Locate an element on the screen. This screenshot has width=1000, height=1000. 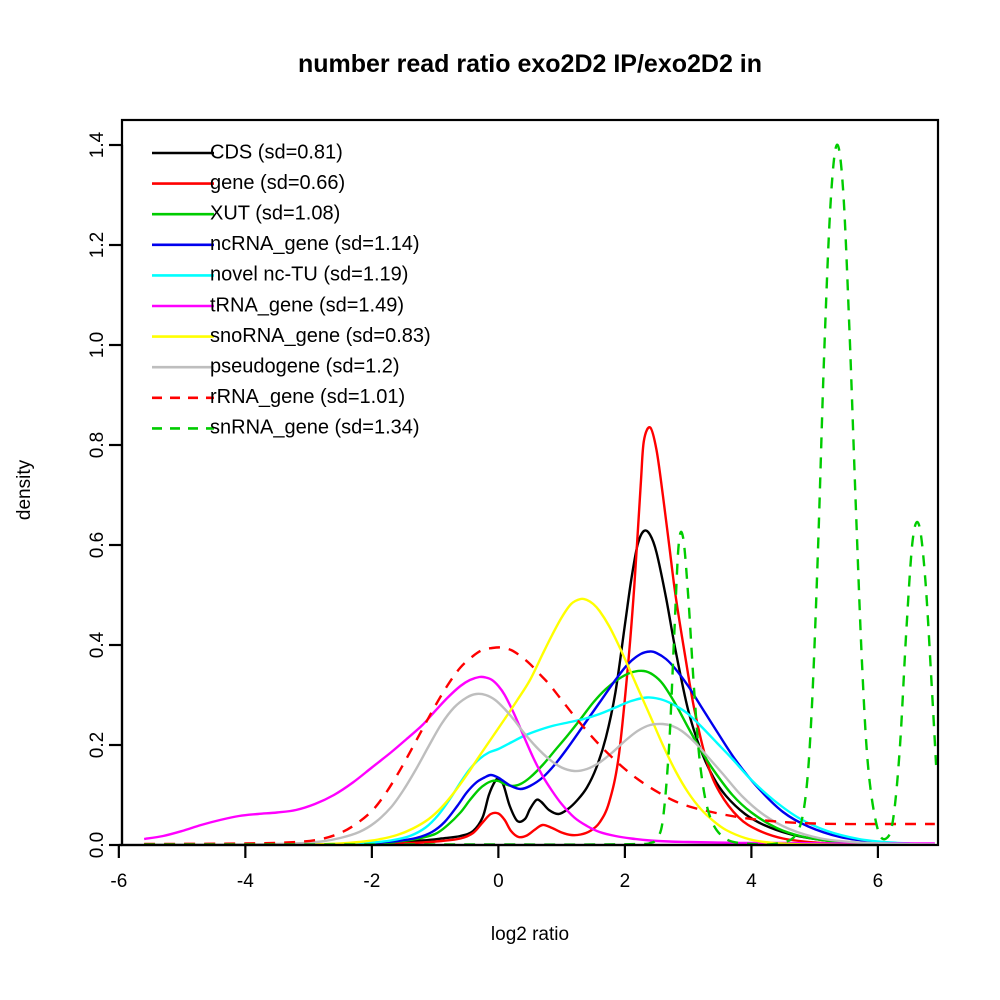
legend-label-pseudogene: pseudogene (sd=1.2) is located at coordinates (305, 366).